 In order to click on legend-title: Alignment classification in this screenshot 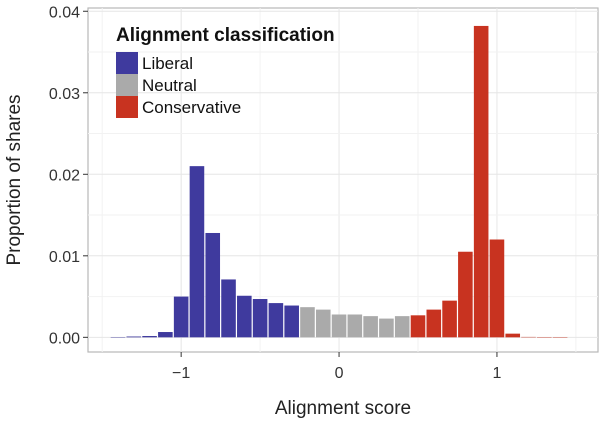, I will do `click(225, 35)`.